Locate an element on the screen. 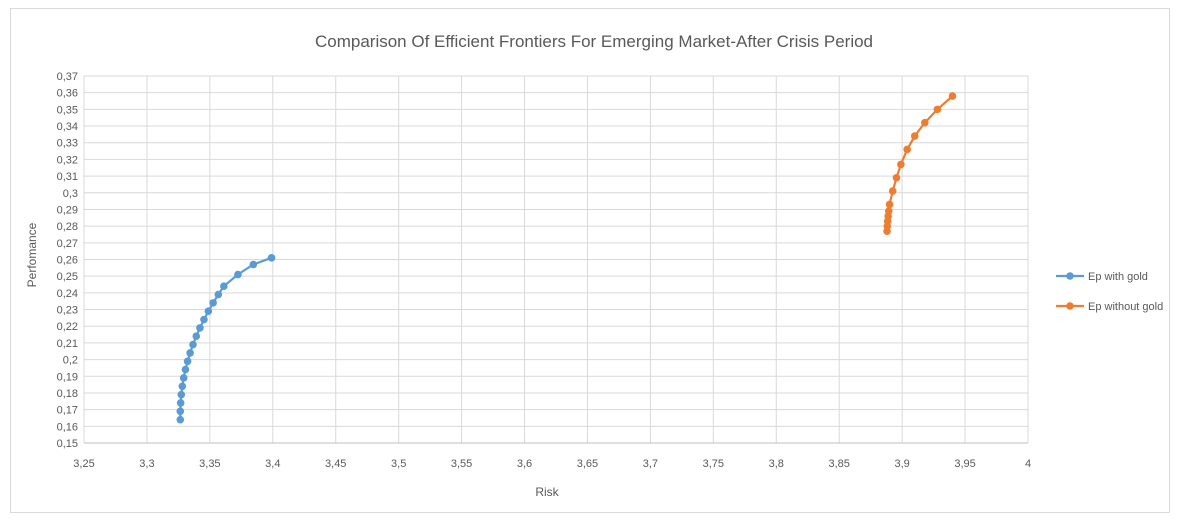 The image size is (1179, 520). x-tick-label: 3,3 is located at coordinates (146, 464).